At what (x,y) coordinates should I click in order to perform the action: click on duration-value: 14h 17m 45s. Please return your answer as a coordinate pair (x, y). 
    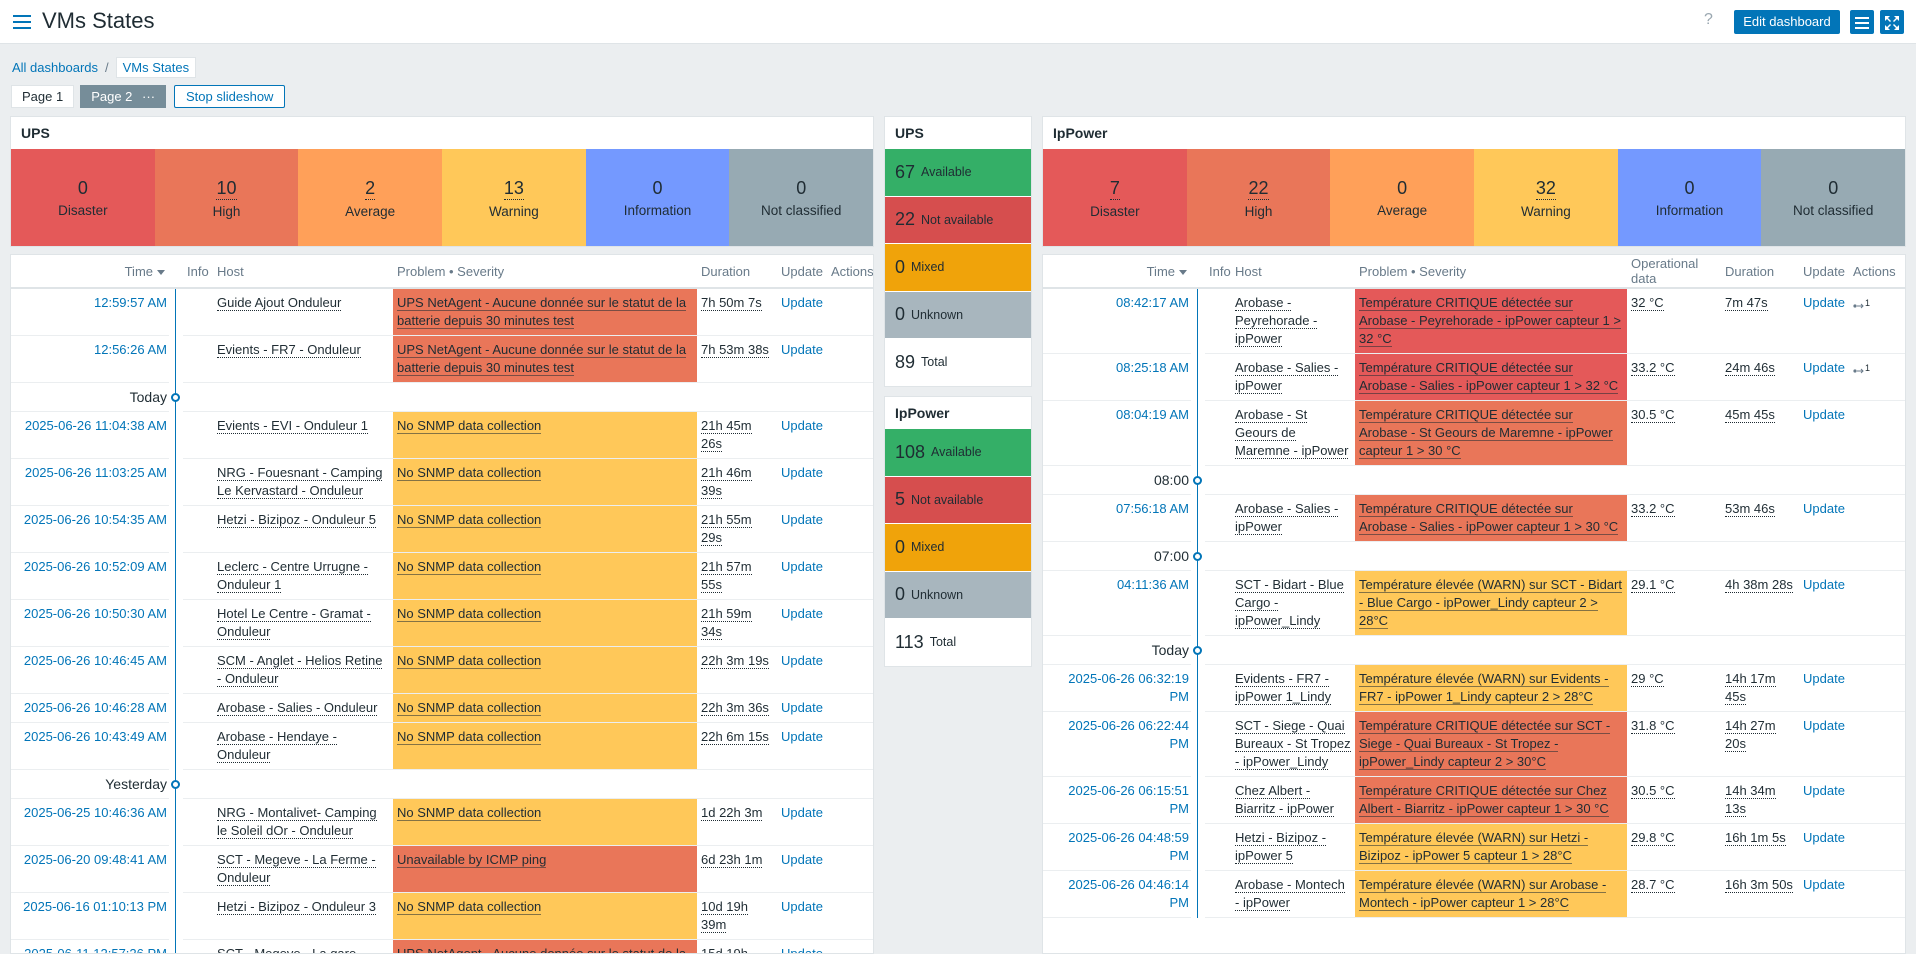
    Looking at the image, I should click on (1750, 688).